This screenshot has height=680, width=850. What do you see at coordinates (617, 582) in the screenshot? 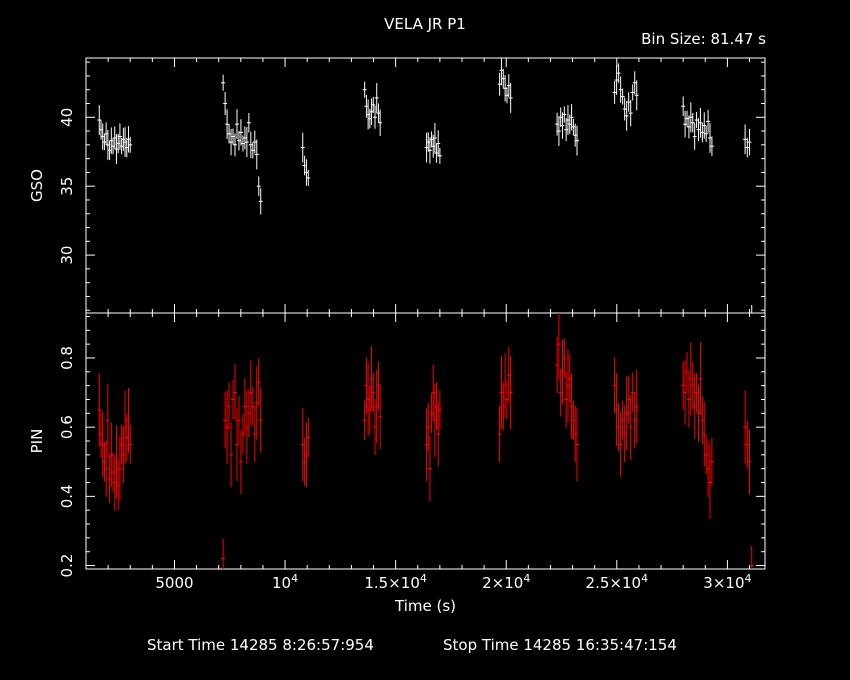
I see `x-tick-label: 2.5×104` at bounding box center [617, 582].